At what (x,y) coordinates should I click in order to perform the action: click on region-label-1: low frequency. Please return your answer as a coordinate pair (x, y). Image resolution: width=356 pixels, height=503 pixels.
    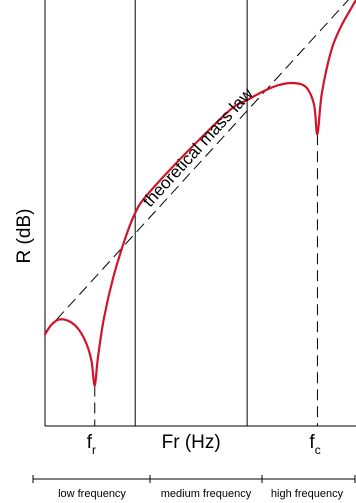
    Looking at the image, I should click on (92, 494).